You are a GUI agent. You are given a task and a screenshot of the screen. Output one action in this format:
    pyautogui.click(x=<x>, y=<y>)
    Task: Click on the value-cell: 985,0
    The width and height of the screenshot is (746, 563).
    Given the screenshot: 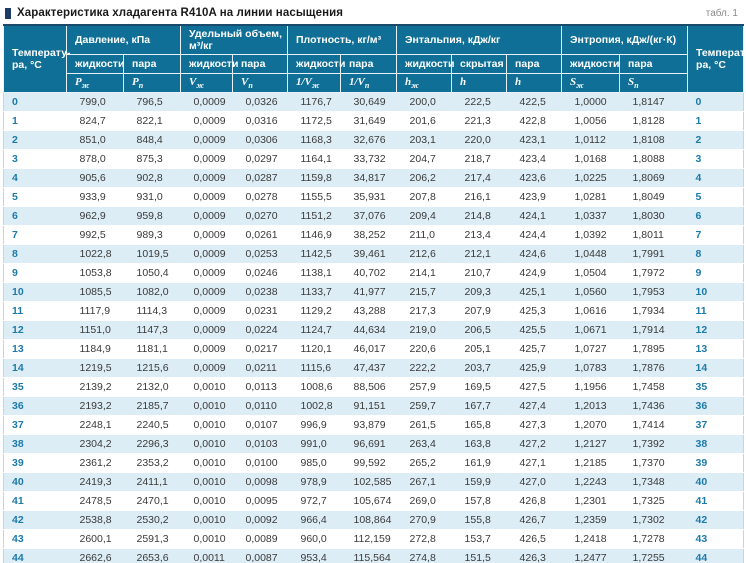 What is the action you would take?
    pyautogui.click(x=313, y=463)
    